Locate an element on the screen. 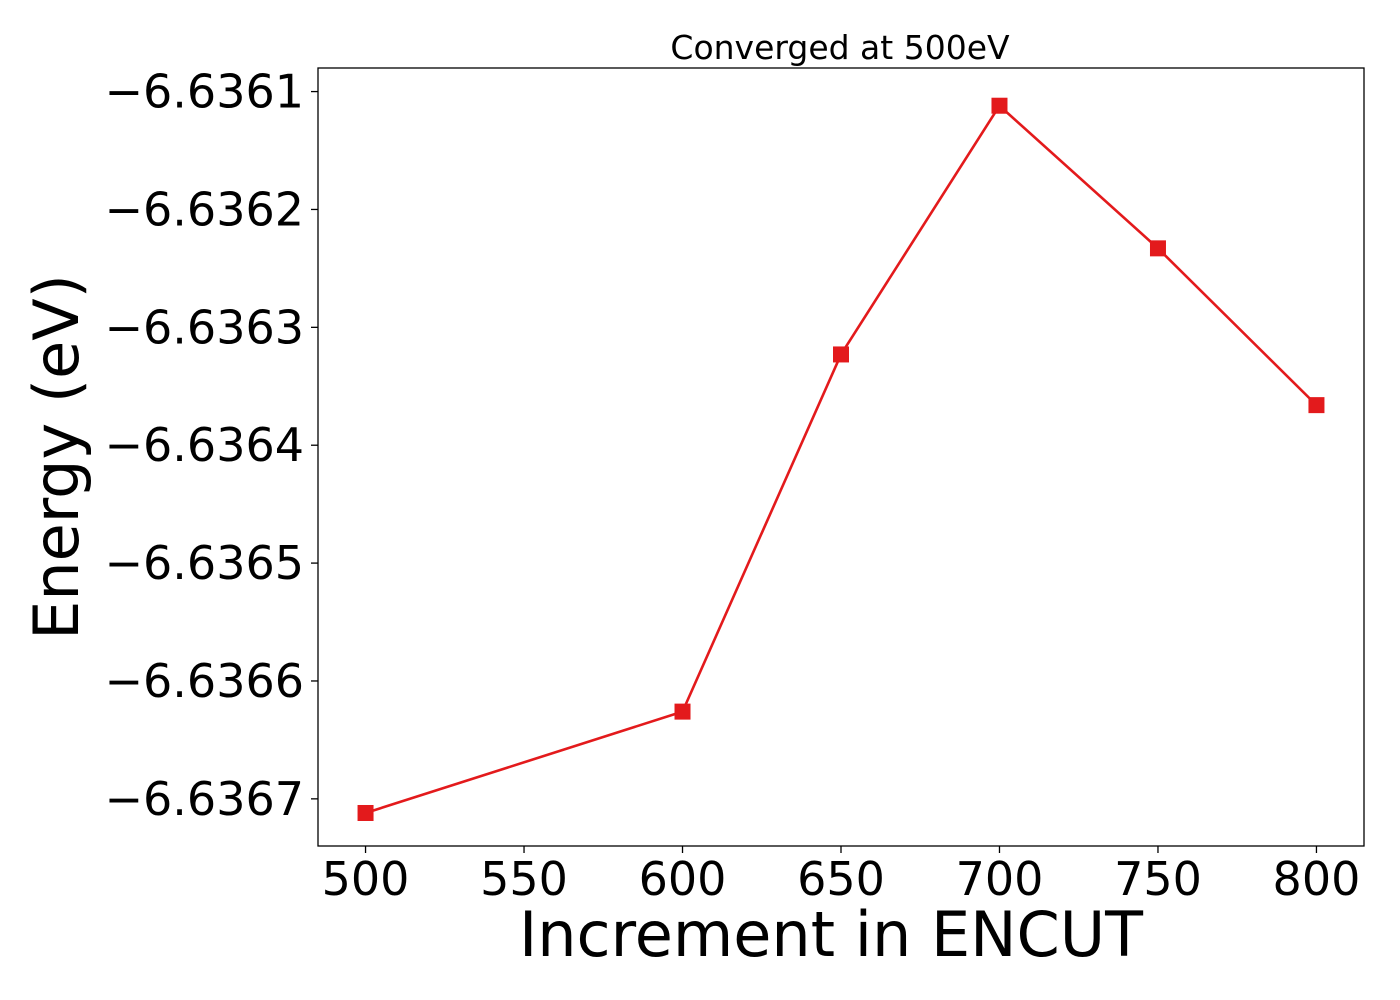 The image size is (1400, 1000). y-tick-label: −6.6361 is located at coordinates (205, 92).